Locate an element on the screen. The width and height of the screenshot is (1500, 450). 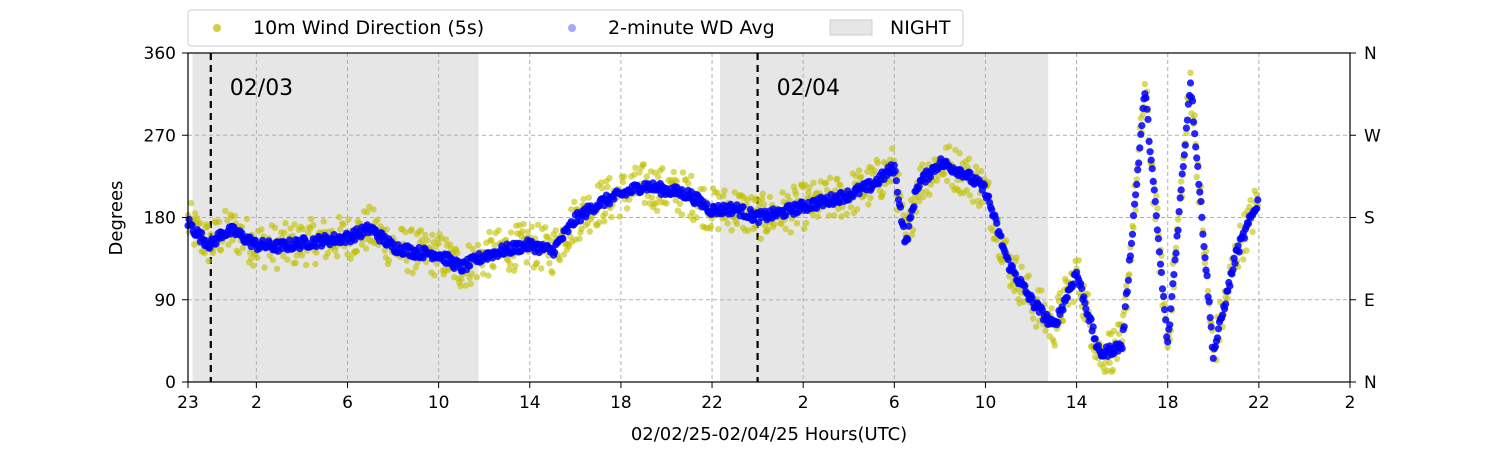
x-axis: 23 2 6 10 14 18 22 2 6 10 14 18 22 2 is located at coordinates (766, 397).